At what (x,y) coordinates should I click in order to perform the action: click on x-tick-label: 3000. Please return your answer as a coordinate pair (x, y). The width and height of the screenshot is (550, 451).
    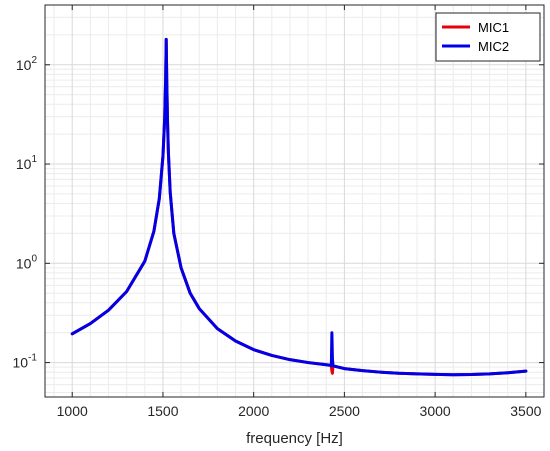
    Looking at the image, I should click on (435, 411).